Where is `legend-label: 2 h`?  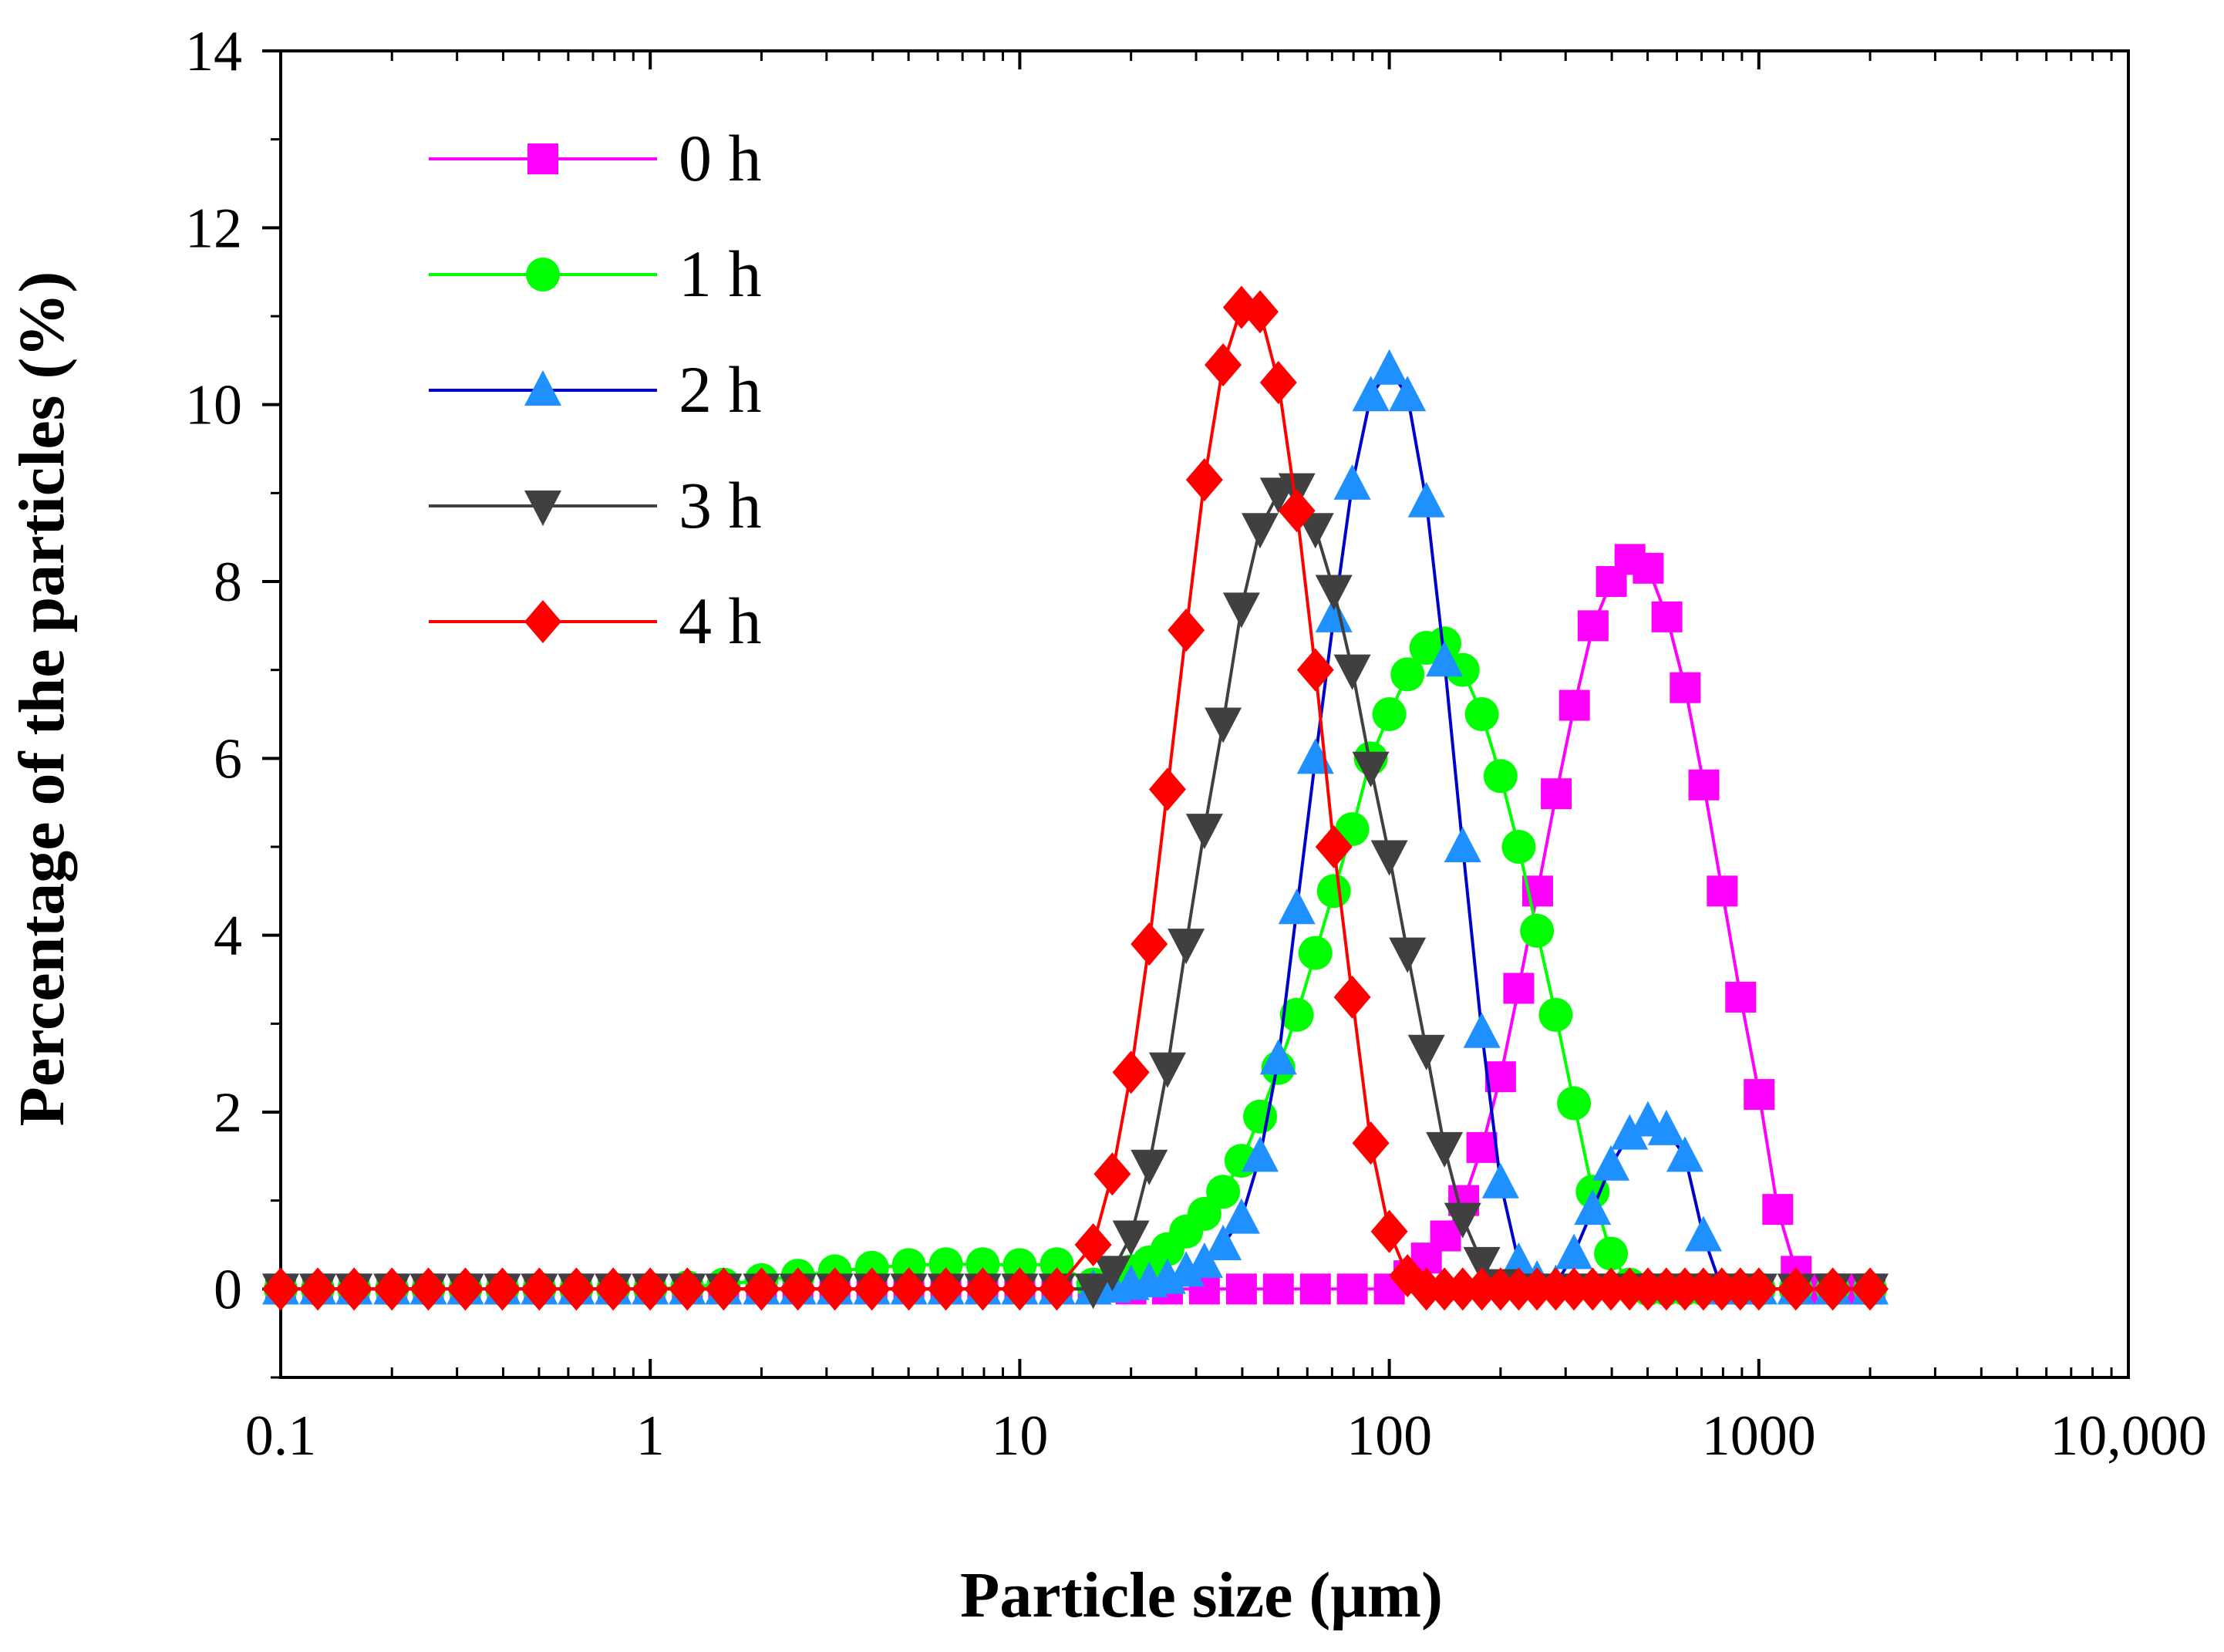
legend-label: 2 h is located at coordinates (720, 389).